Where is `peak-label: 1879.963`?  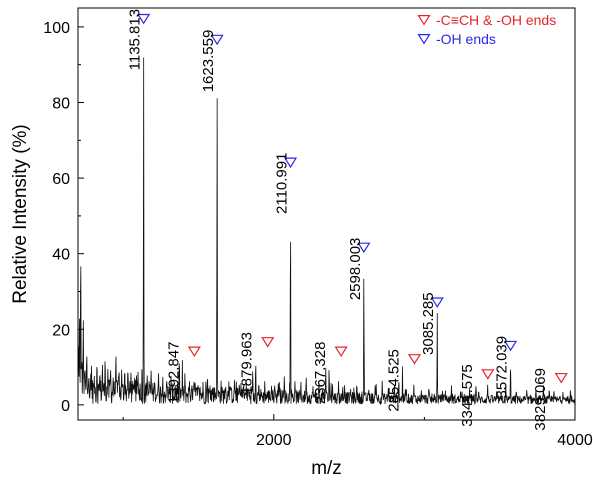 peak-label: 1879.963 is located at coordinates (247, 363).